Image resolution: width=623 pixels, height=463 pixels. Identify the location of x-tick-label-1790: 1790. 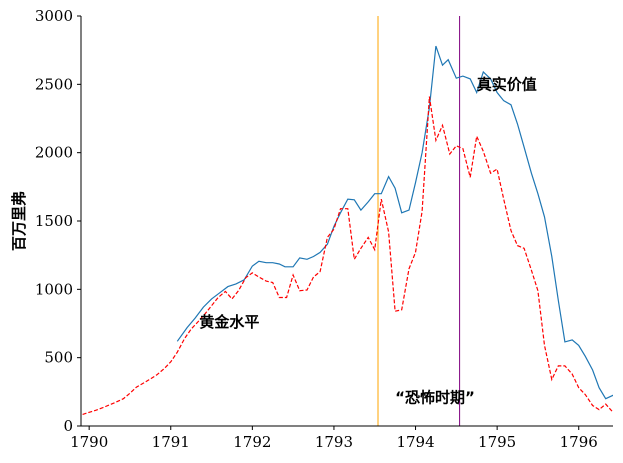
(89, 442).